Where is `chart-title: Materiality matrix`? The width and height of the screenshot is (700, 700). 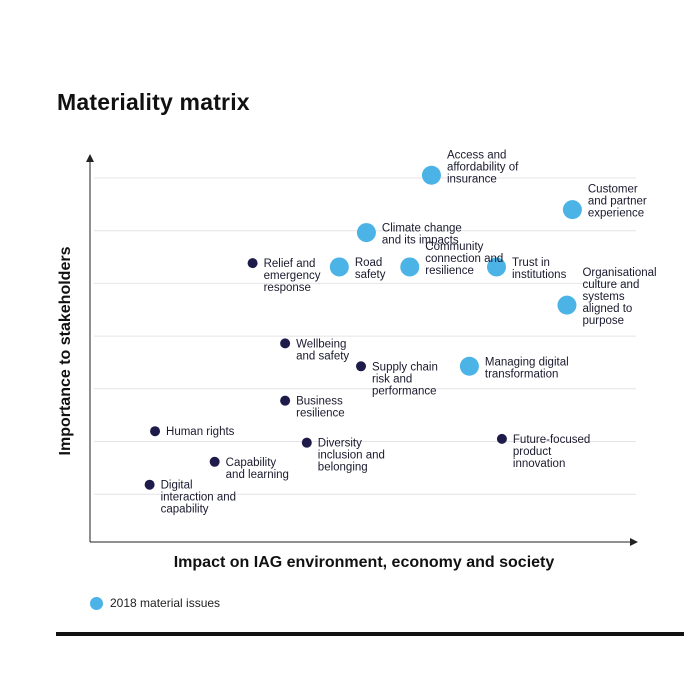
chart-title: Materiality matrix is located at coordinates (153, 102).